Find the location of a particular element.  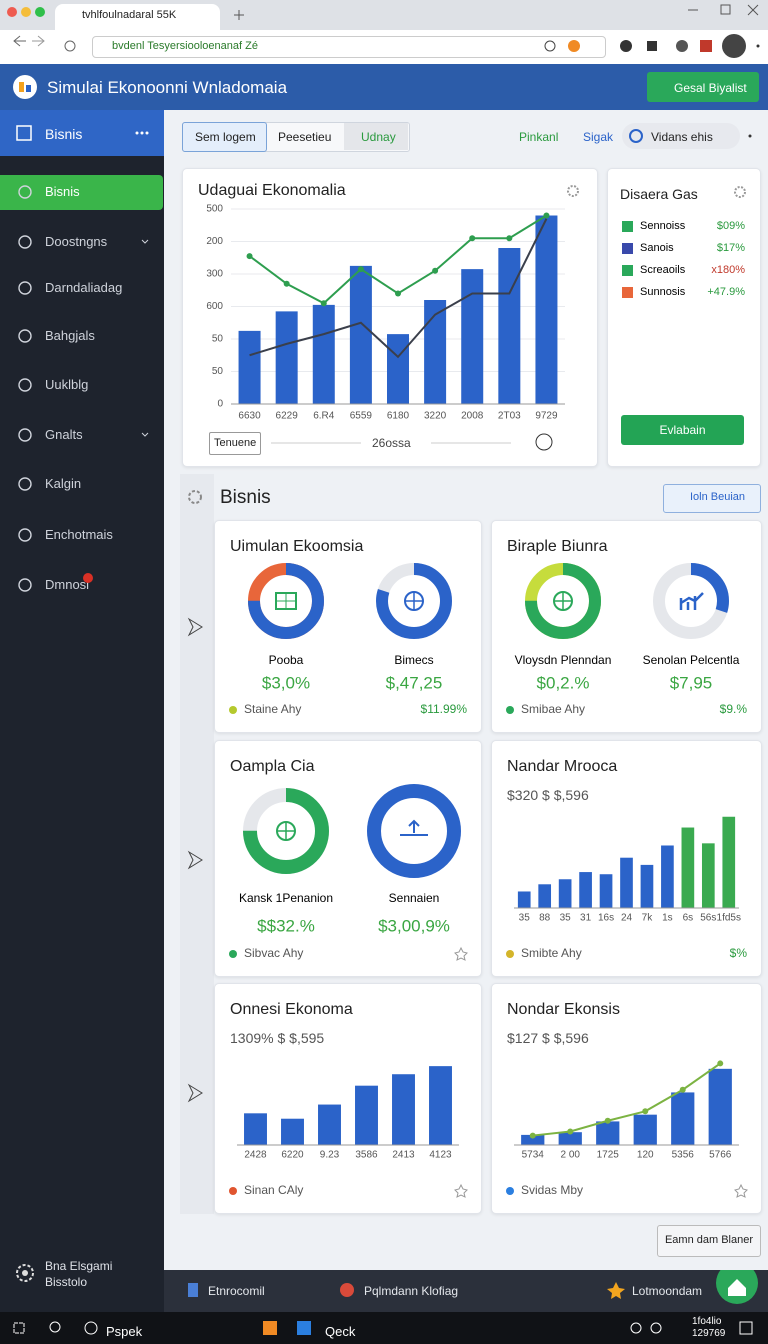

section-icon is located at coordinates (195, 497).